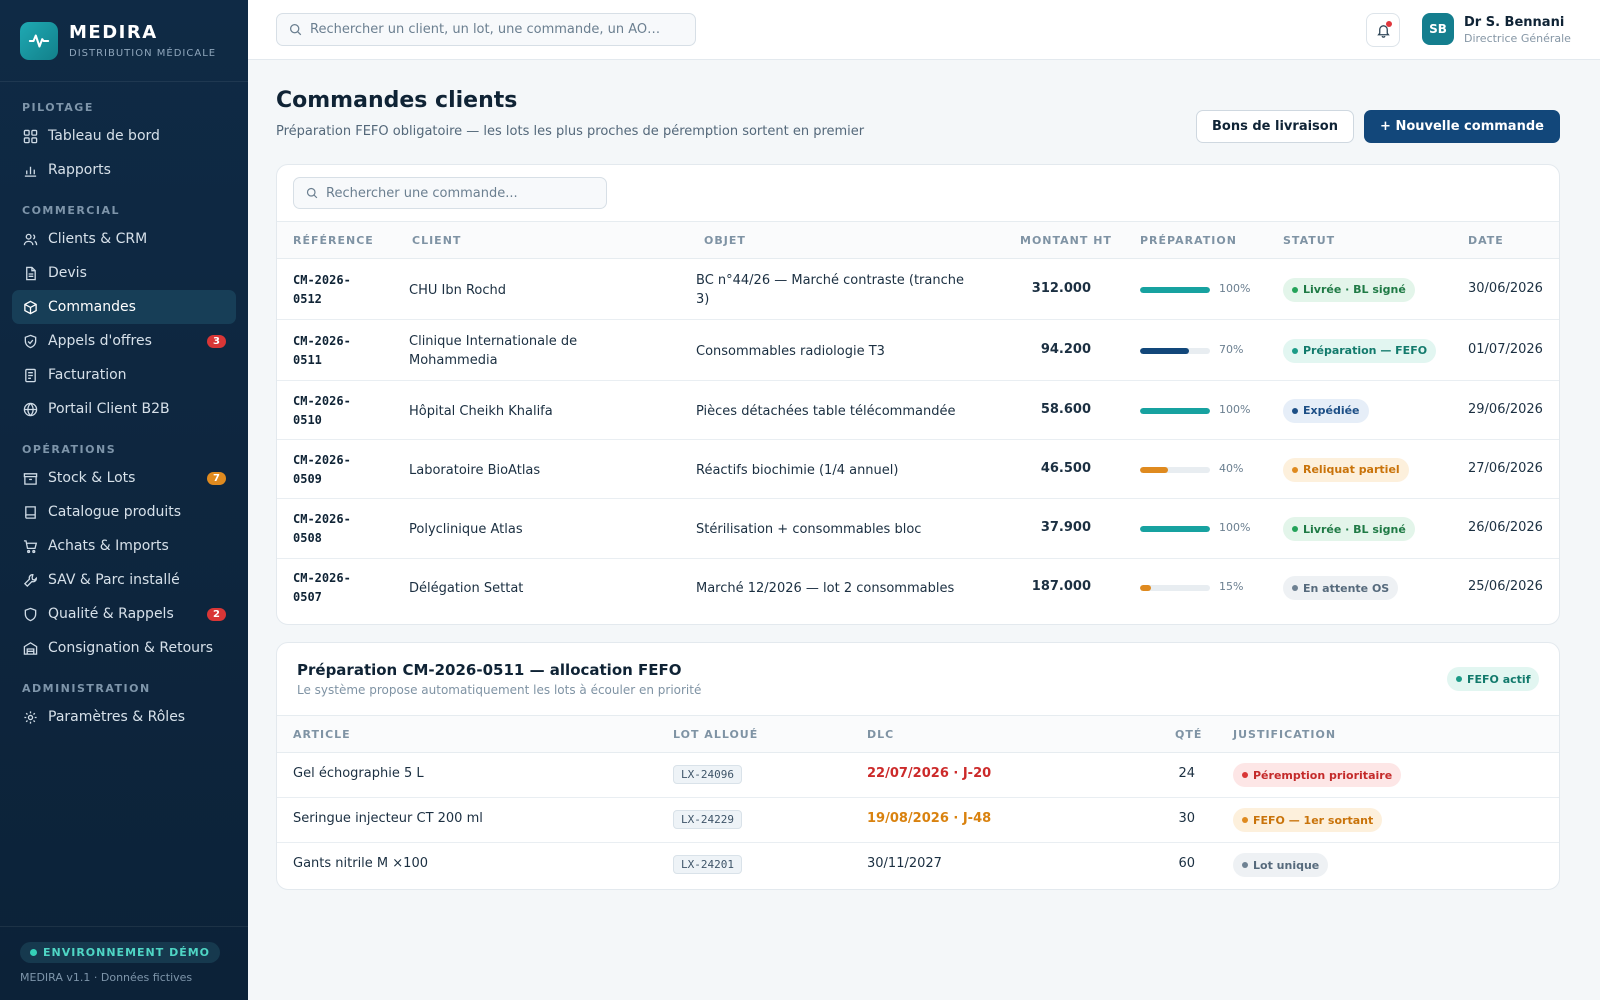 The width and height of the screenshot is (1600, 1000). Describe the element at coordinates (725, 240) in the screenshot. I see `column-header-objet: OBJET` at that location.